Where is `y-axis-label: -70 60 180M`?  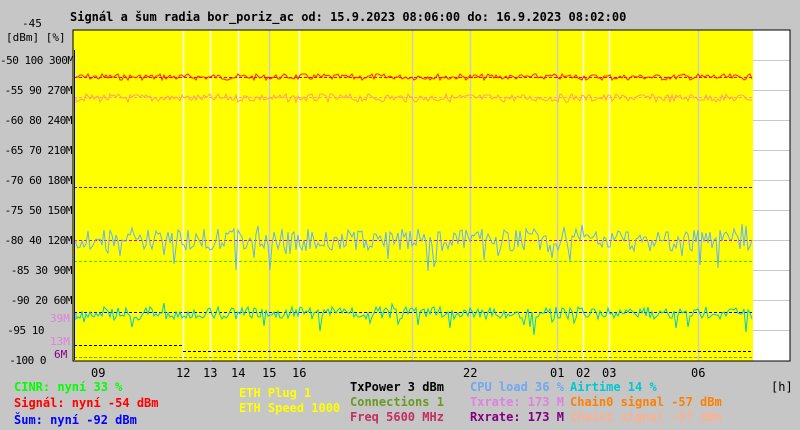
y-axis-label: -70 60 180M is located at coordinates (38, 180).